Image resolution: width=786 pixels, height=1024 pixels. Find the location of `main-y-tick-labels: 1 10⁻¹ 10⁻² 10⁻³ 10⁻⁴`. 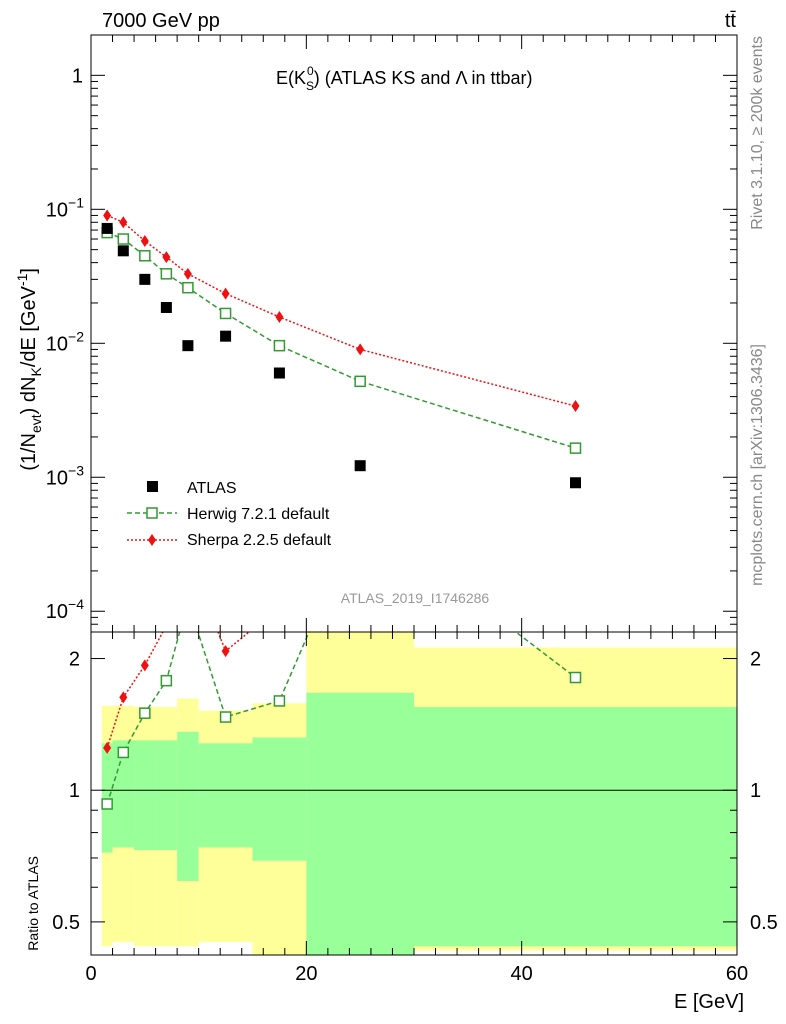

main-y-tick-labels: 1 10⁻¹ 10⁻² 10⁻³ 10⁻⁴ is located at coordinates (65, 344).